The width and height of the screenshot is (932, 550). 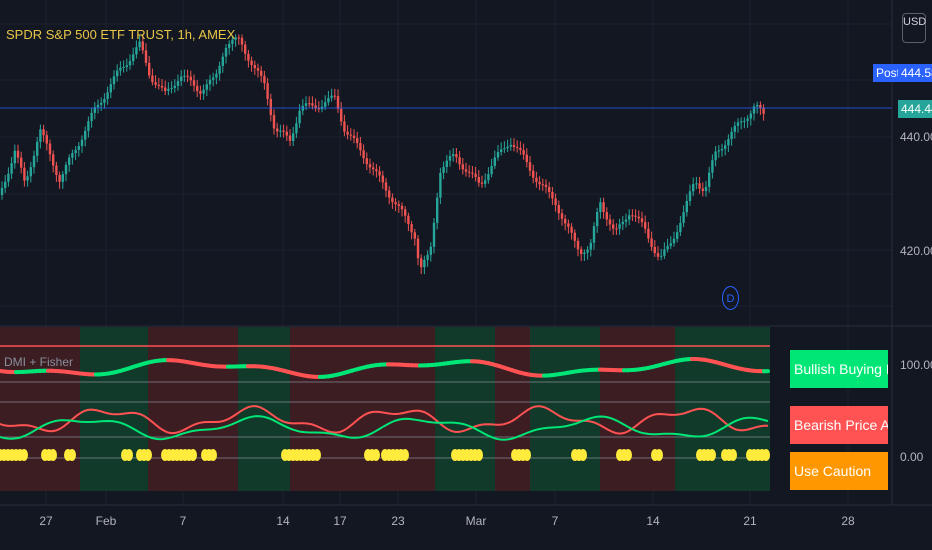 I want to click on price-axis-label: 440.00, so click(x=916, y=137).